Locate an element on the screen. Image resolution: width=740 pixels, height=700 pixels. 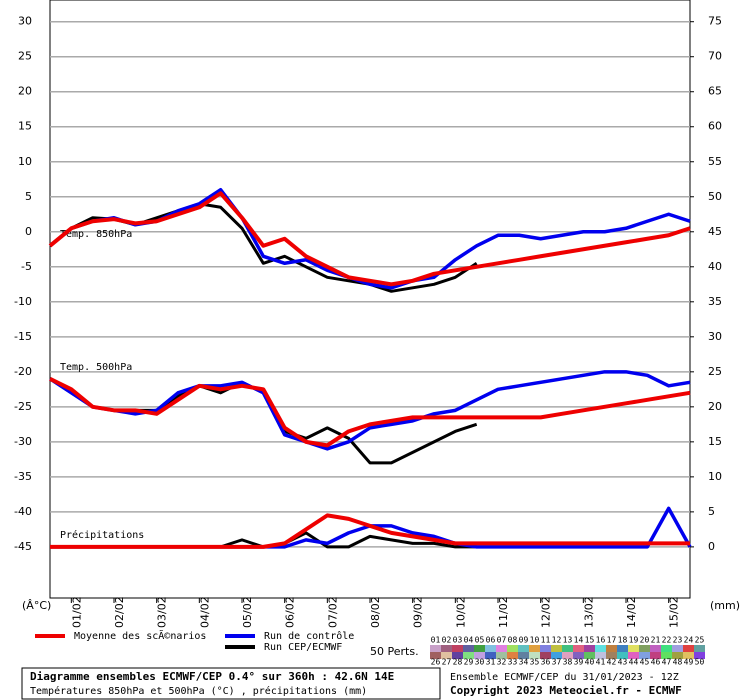
perturbation-label: 49 is located at coordinates (689, 662).